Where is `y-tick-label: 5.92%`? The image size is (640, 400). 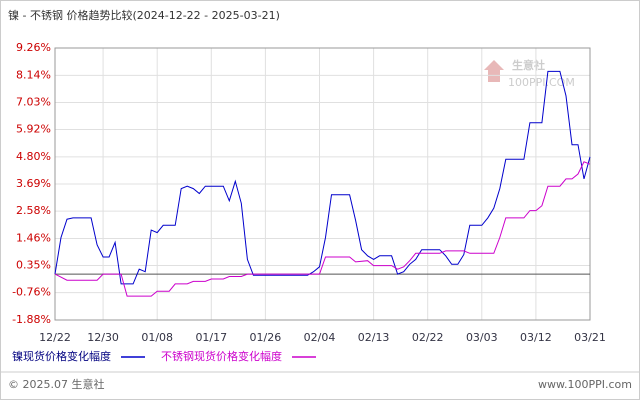
y-tick-label: 5.92% is located at coordinates (33, 129).